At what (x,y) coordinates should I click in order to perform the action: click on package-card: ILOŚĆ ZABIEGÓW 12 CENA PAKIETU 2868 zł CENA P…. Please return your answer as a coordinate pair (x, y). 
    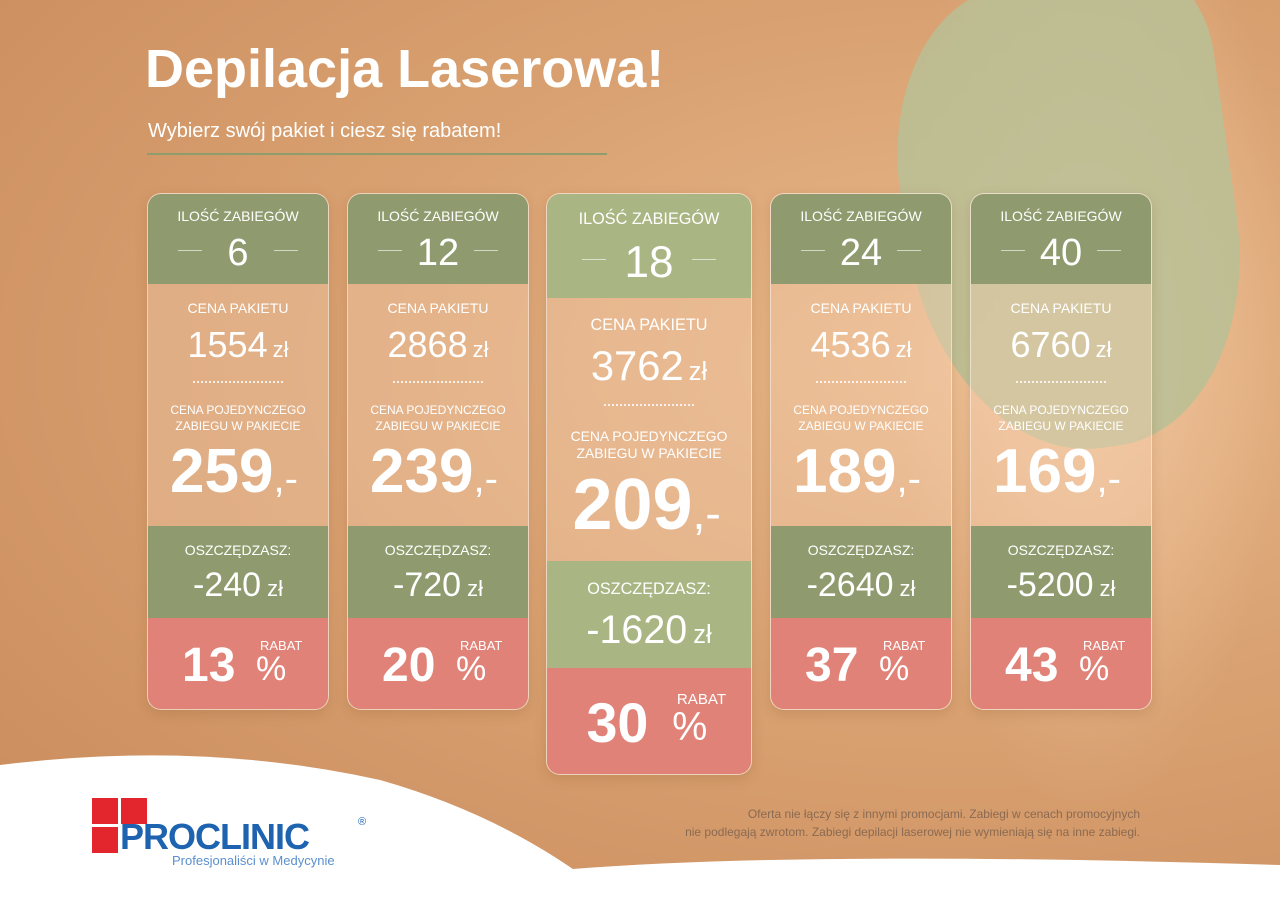
    Looking at the image, I should click on (438, 451).